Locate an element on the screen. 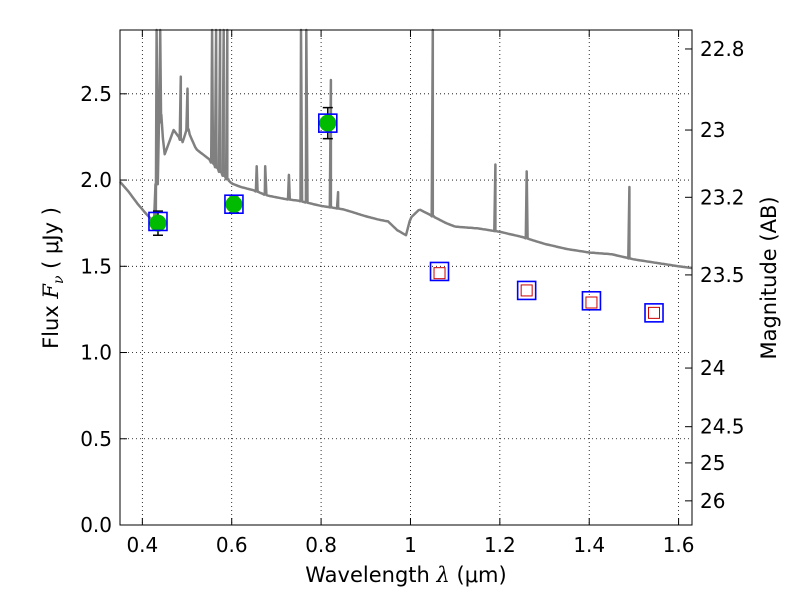  y2-tick-label: 24.5 is located at coordinates (722, 427).